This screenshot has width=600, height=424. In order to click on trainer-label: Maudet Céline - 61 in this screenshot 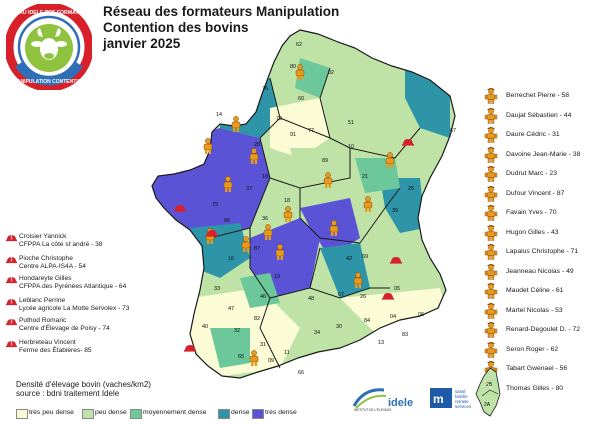, I will do `click(535, 290)`.